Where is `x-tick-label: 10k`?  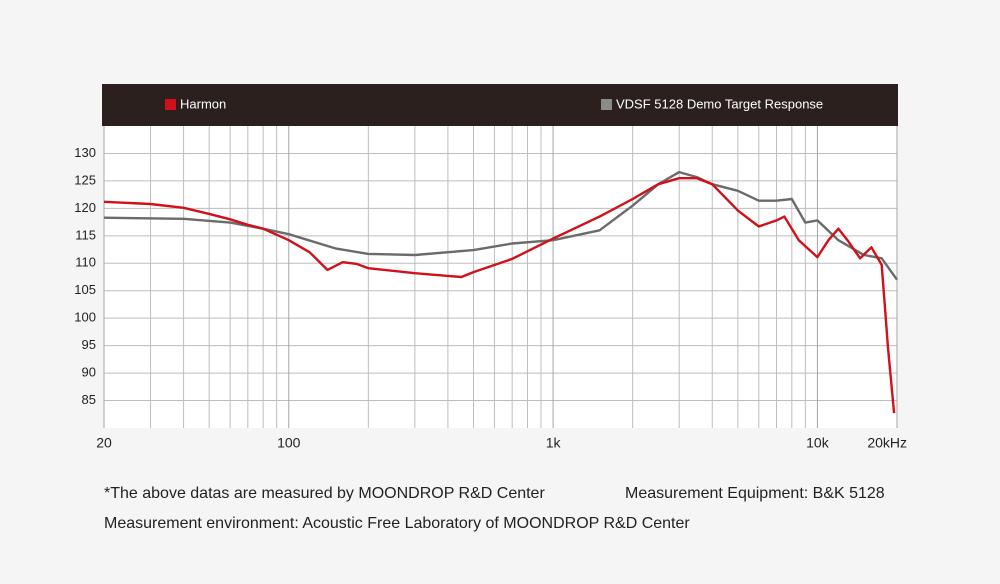
x-tick-label: 10k is located at coordinates (818, 443).